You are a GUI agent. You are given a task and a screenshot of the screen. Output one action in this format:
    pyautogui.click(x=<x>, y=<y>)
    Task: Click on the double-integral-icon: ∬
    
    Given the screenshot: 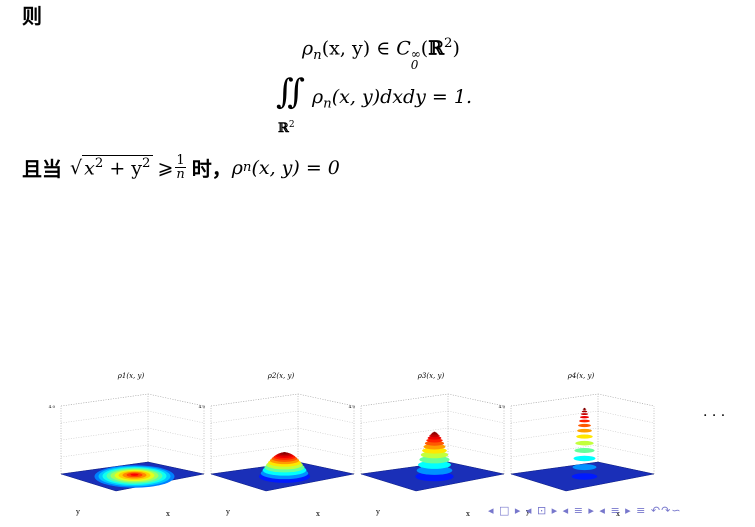 What is the action you would take?
    pyautogui.click(x=290, y=92)
    